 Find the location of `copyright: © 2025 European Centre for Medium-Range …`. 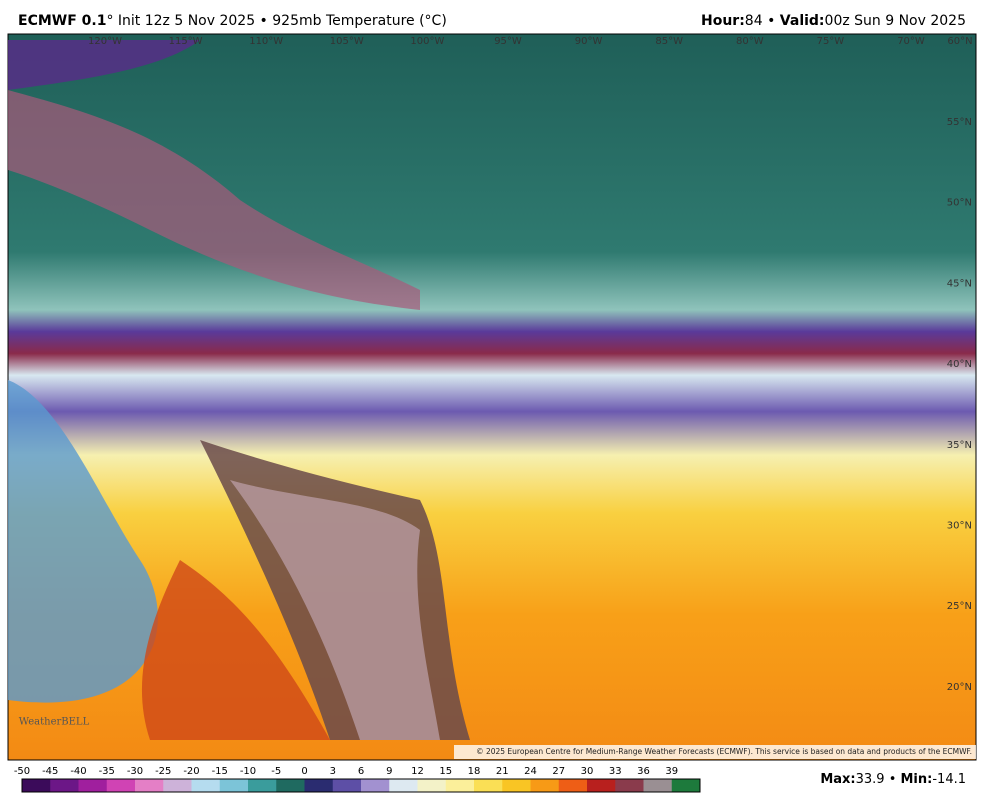

copyright: © 2025 European Centre for Medium-Range … is located at coordinates (724, 751).